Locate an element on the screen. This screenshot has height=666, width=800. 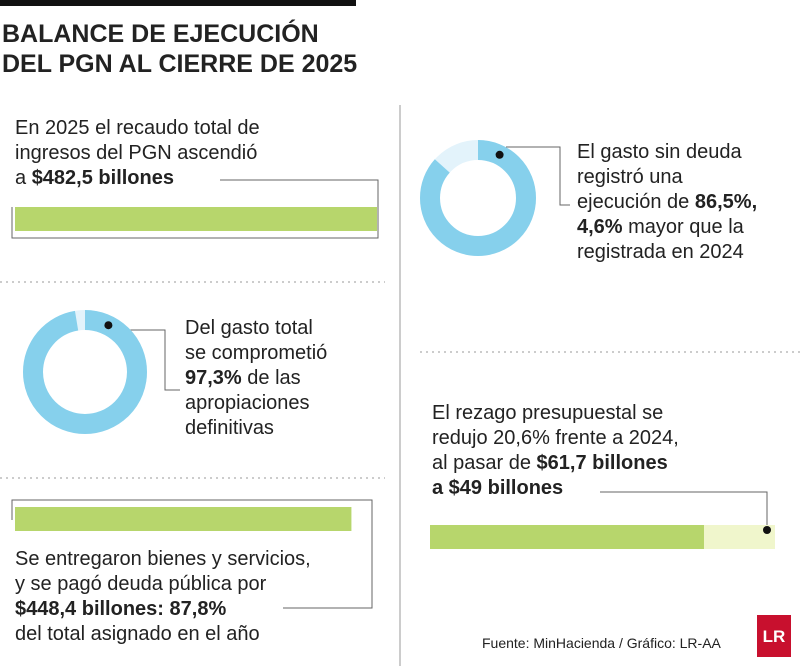
text-segment: se comprometió is located at coordinates (256, 353).